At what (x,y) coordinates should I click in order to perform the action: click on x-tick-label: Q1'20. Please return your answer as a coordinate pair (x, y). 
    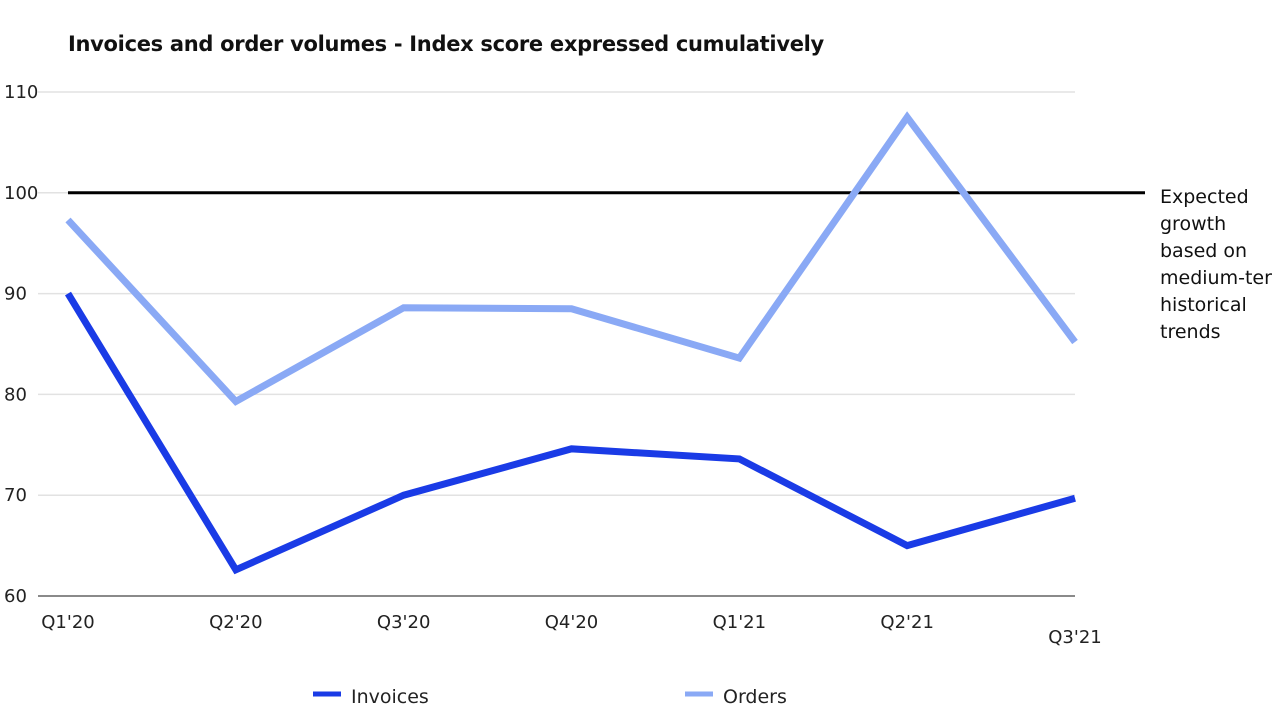
    Looking at the image, I should click on (67, 622).